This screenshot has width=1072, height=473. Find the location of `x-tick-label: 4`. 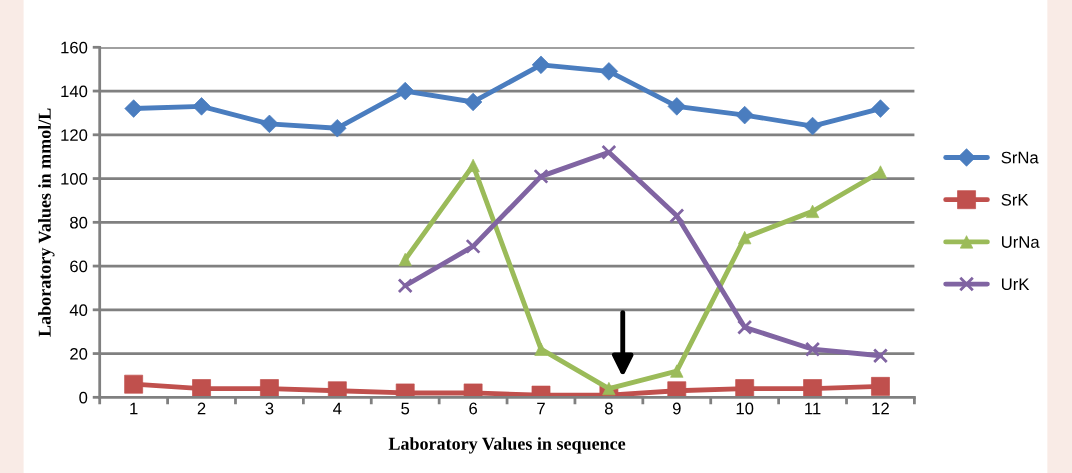

x-tick-label: 4 is located at coordinates (337, 408).